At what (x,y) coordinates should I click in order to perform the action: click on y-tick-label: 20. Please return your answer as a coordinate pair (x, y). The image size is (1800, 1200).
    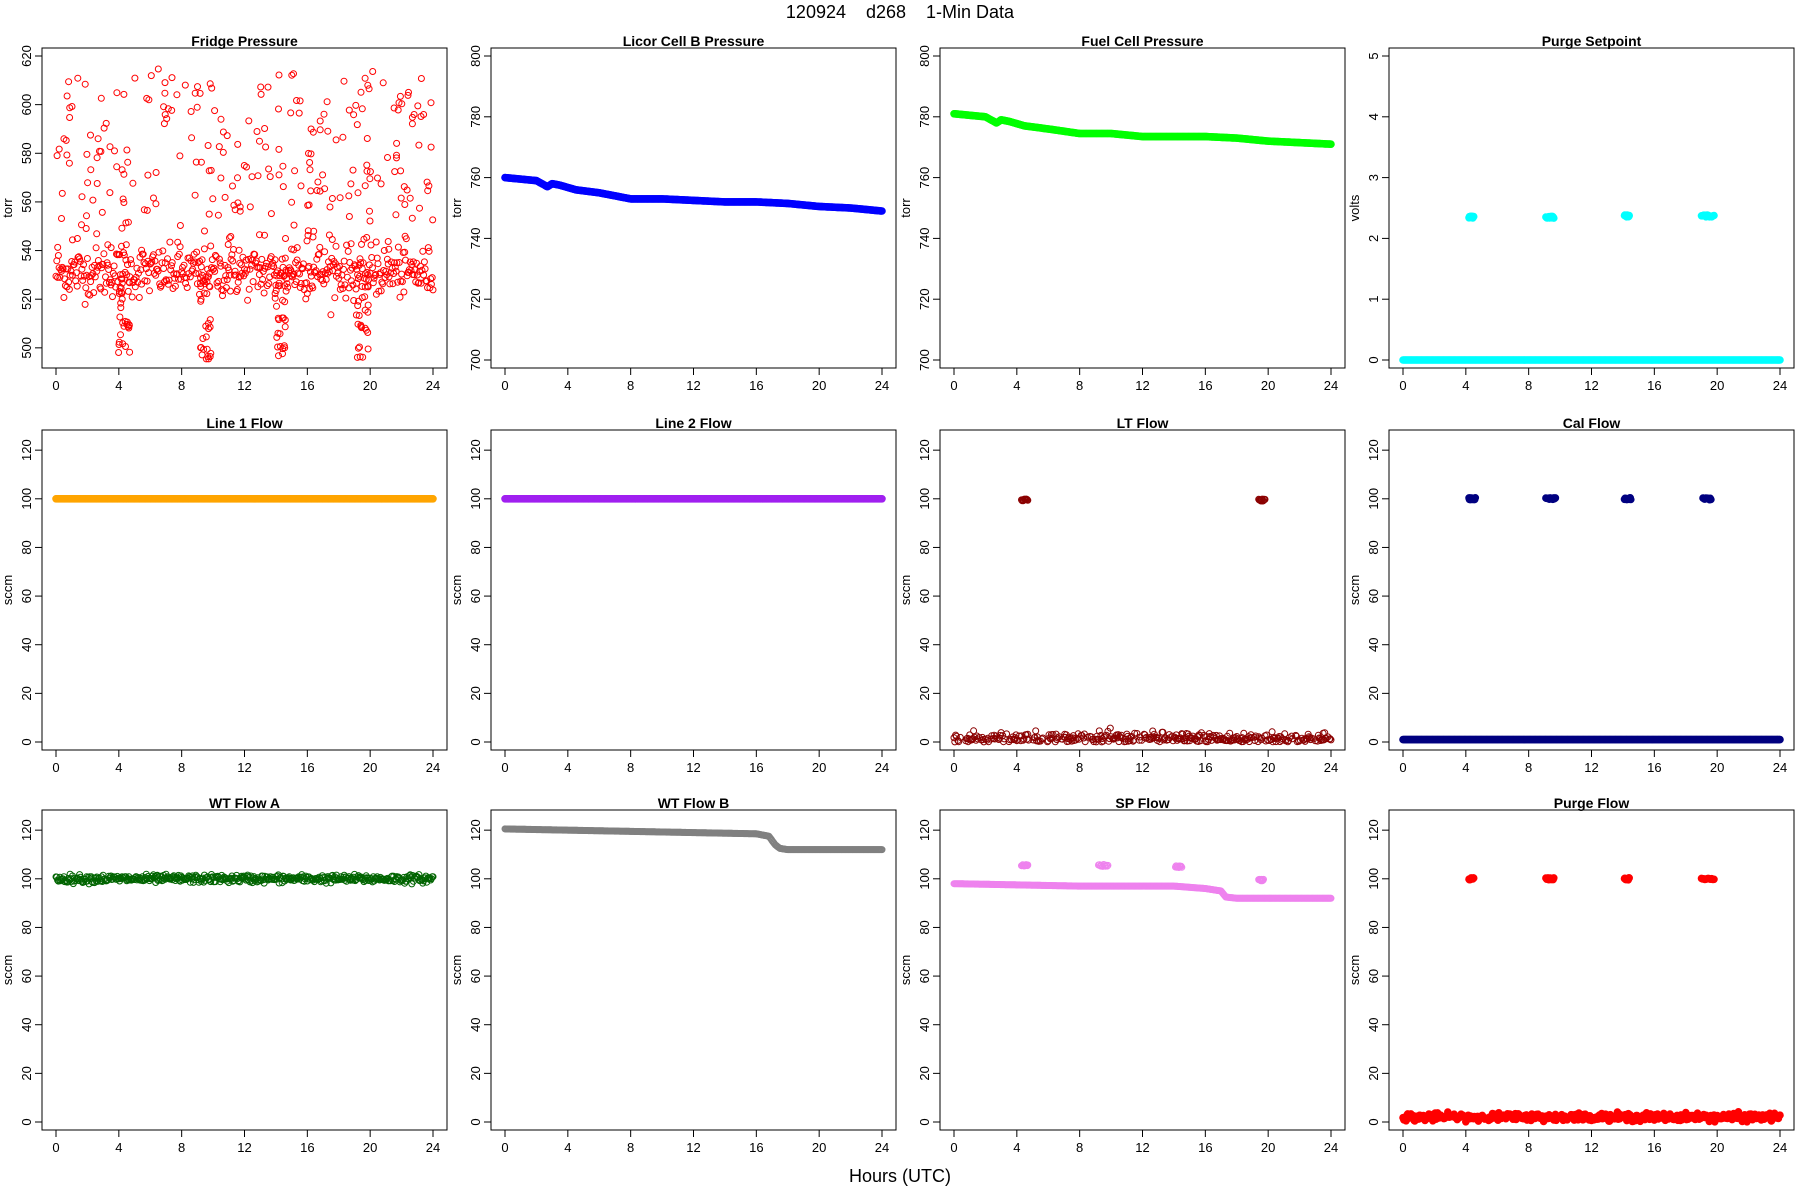
    Looking at the image, I should click on (1373, 693).